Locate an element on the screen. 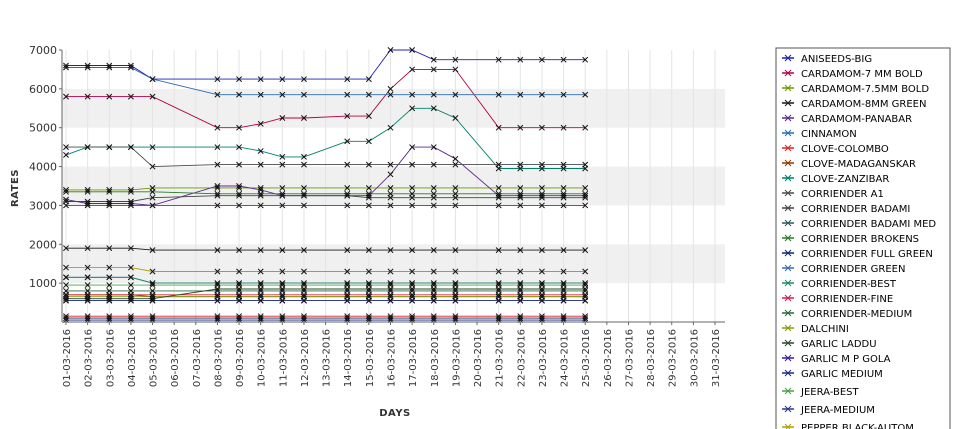 This screenshot has height=429, width=975. x-tick-label: 18-03-2016 is located at coordinates (435, 358).